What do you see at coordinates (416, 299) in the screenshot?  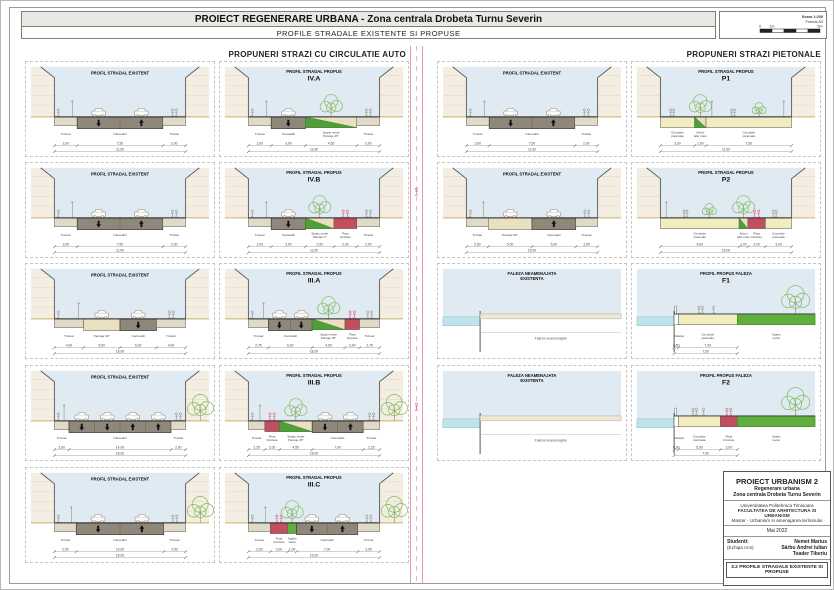 I see `pedestrian-axis-figures` at bounding box center [416, 299].